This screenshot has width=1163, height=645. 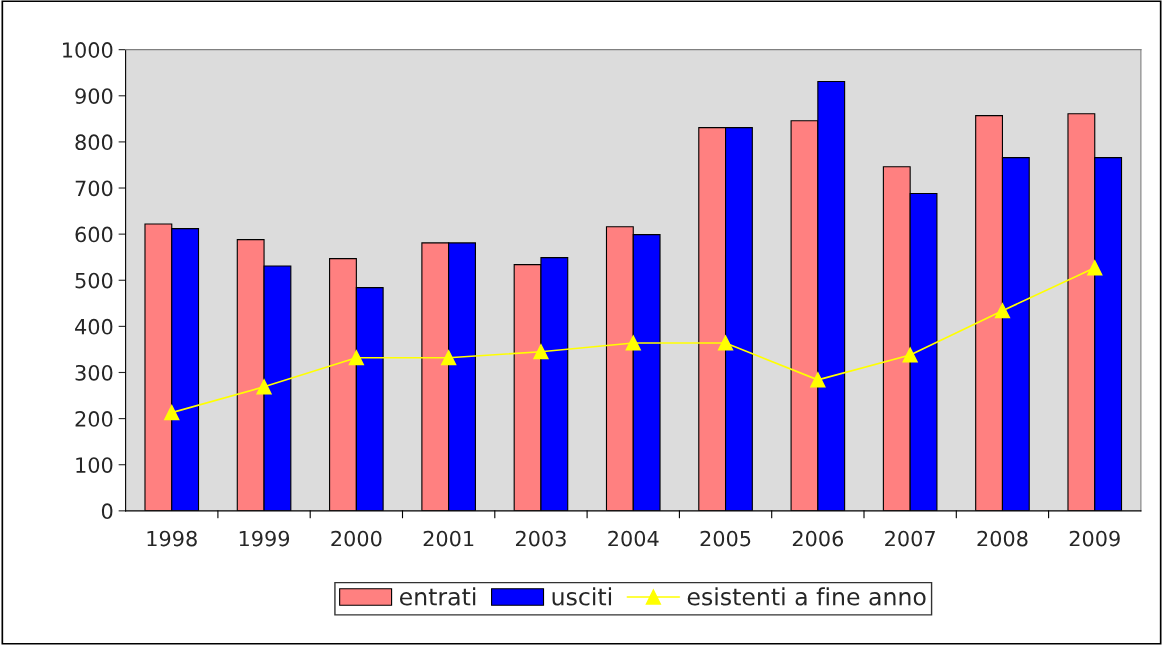 What do you see at coordinates (806, 596) in the screenshot?
I see `legend-label: esistenti a fine anno` at bounding box center [806, 596].